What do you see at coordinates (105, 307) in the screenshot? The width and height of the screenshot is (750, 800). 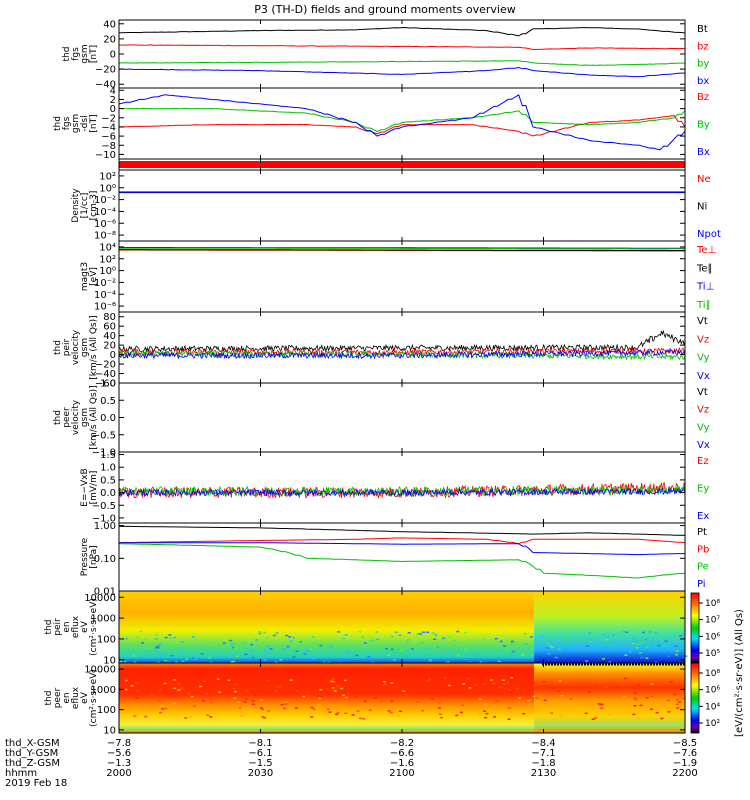 I see `y-tick-label: 10⁻⁶` at bounding box center [105, 307].